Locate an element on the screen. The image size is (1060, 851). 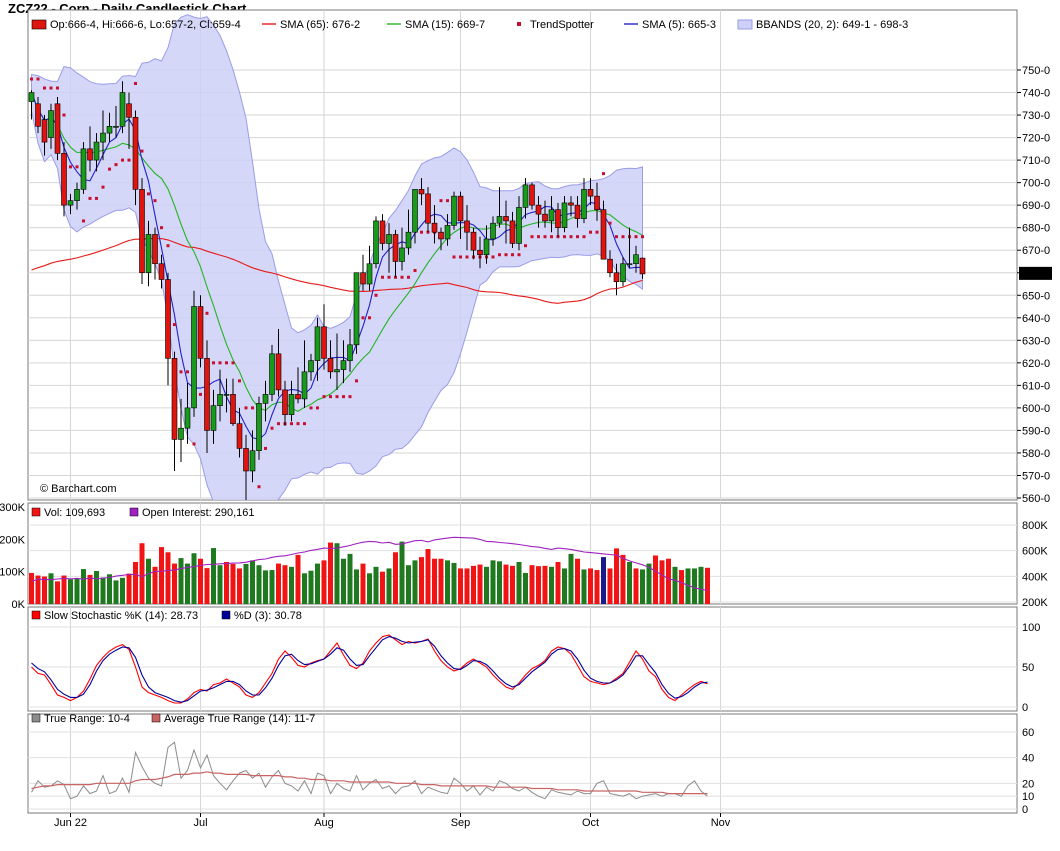
sma65-line is located at coordinates (337, 270).